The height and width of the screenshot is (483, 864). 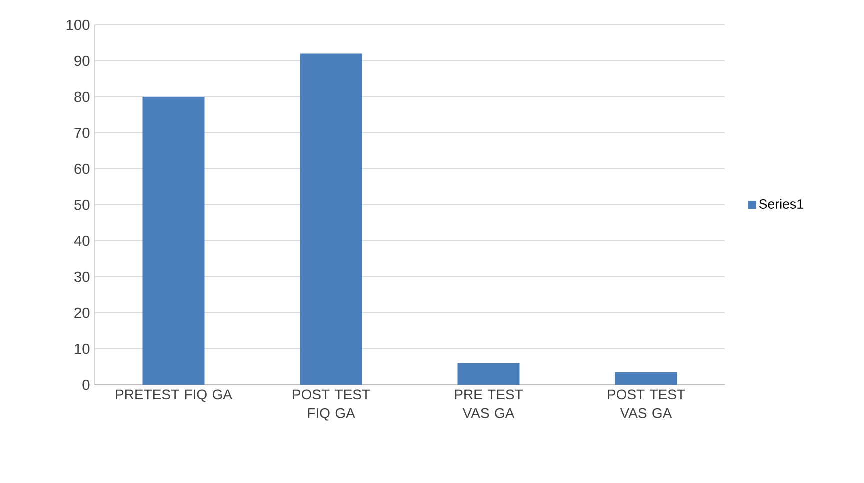 I want to click on x-tick-label: PRE TEST VAS GA, so click(x=489, y=404).